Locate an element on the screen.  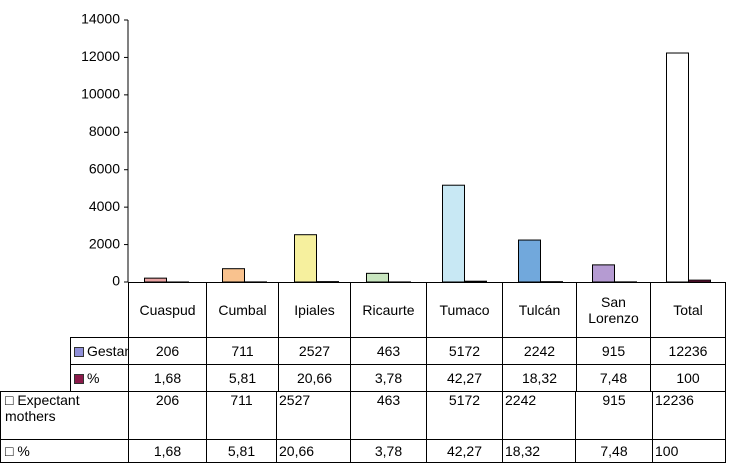
table-cell: 100 is located at coordinates (689, 451).